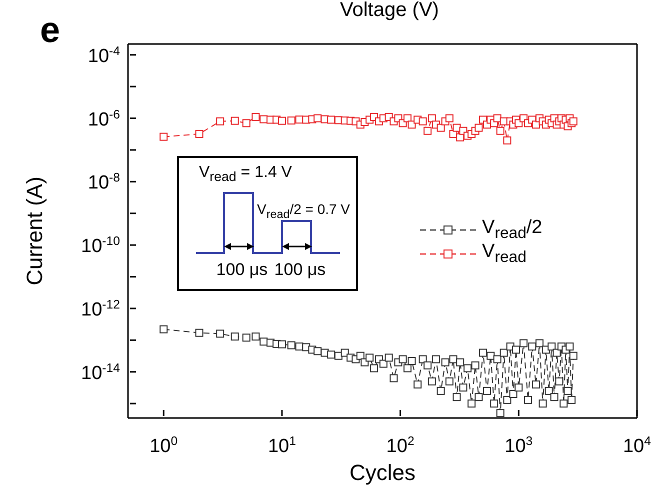 The height and width of the screenshot is (492, 657). I want to click on text: Voltage (V), so click(389, 11).